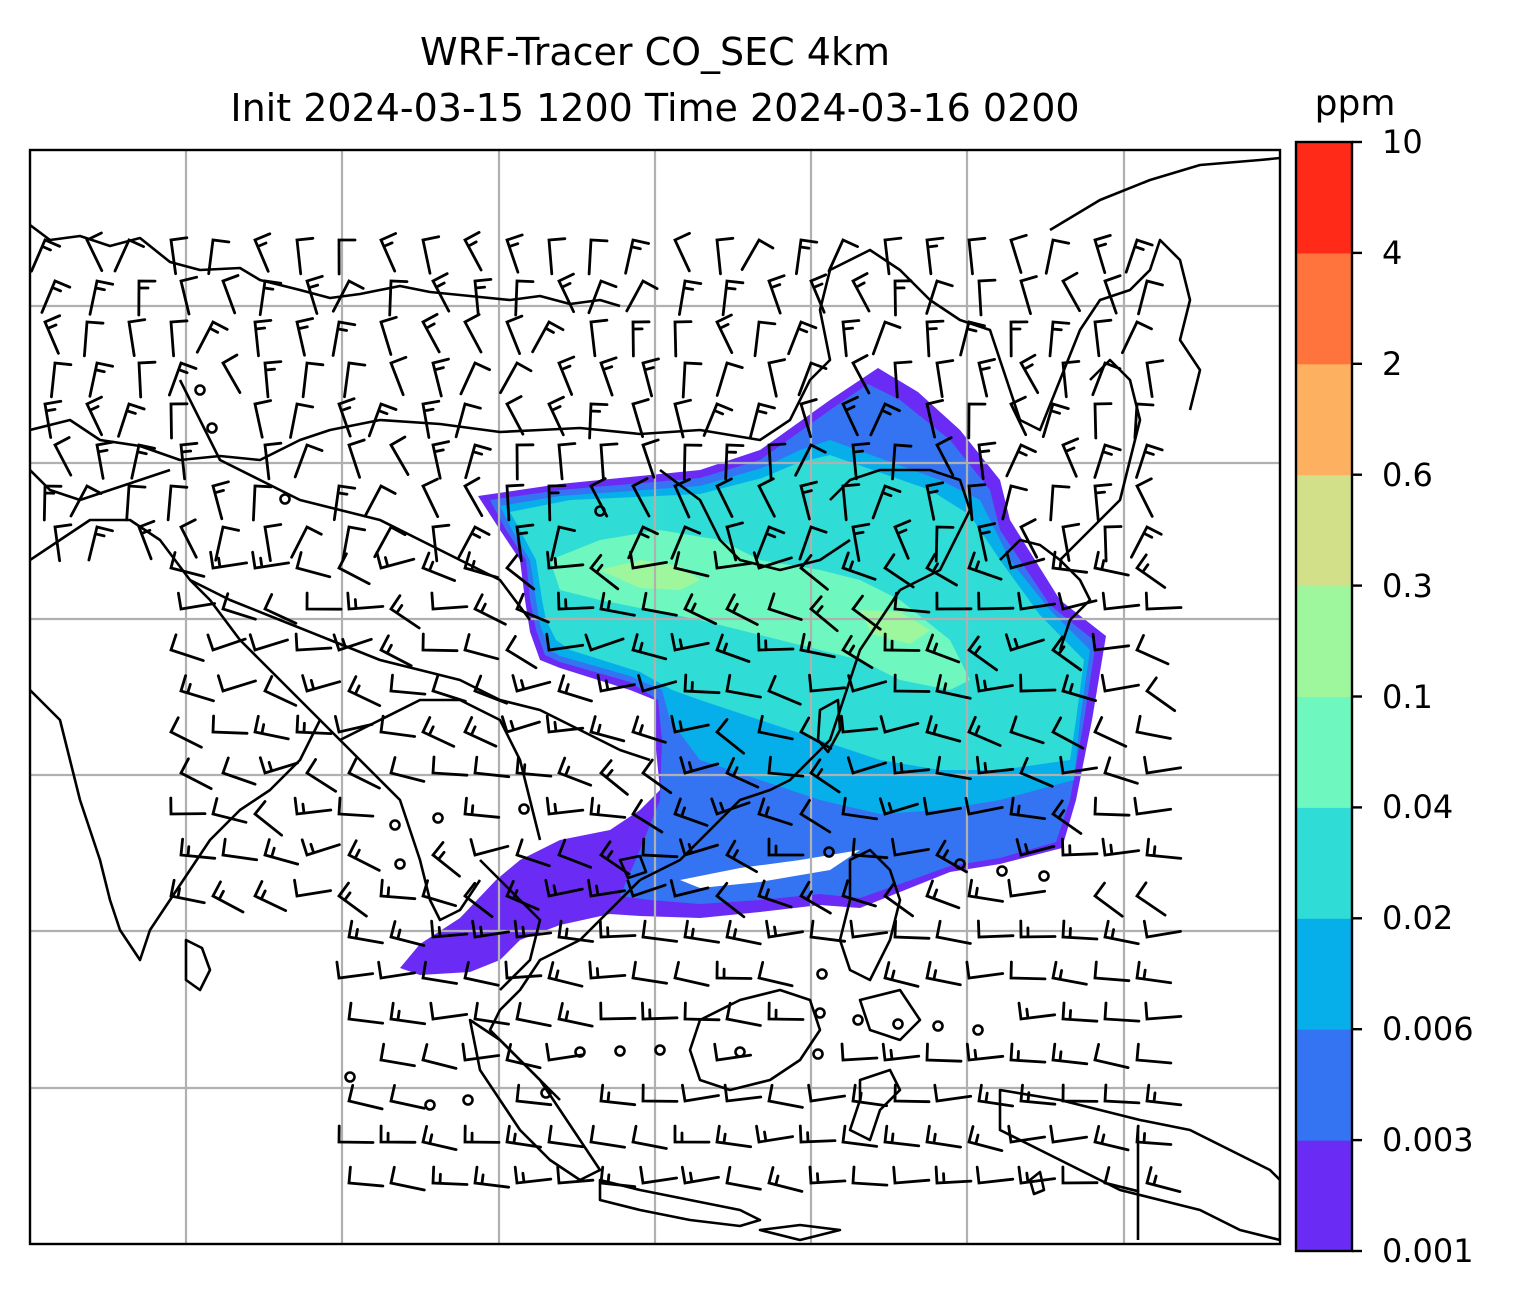 This screenshot has height=1306, width=1528. Describe the element at coordinates (655, 52) in the screenshot. I see `map-title-line-1: WRF-Tracer CO_SEC 4km` at that location.